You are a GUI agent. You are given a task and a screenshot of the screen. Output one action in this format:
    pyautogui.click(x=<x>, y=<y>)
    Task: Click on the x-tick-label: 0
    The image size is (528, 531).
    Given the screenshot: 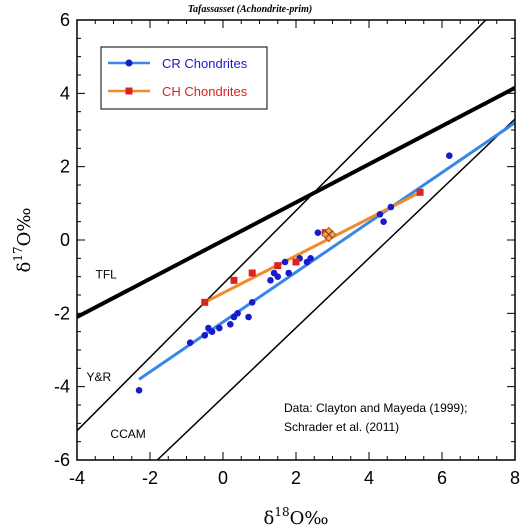 What is the action you would take?
    pyautogui.click(x=223, y=478)
    